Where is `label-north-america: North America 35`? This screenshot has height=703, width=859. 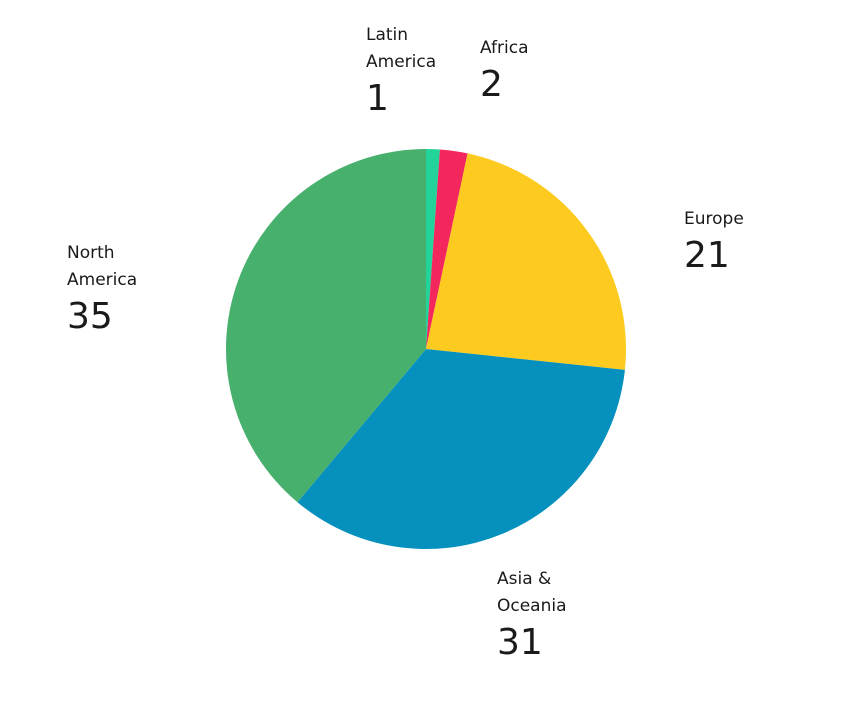 label-north-america: North America 35 is located at coordinates (102, 289).